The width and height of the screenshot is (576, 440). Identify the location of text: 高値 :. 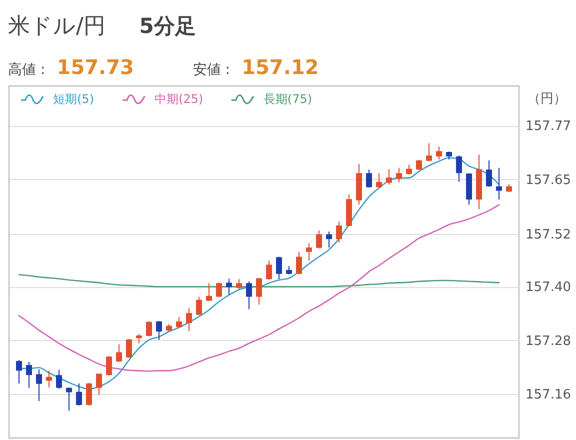
(27, 70).